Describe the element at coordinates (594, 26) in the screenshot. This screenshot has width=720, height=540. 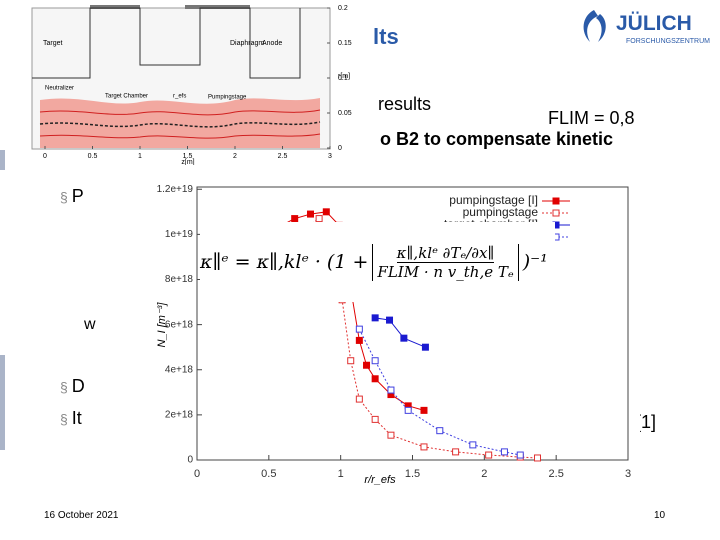
I see `logo-mark` at that location.